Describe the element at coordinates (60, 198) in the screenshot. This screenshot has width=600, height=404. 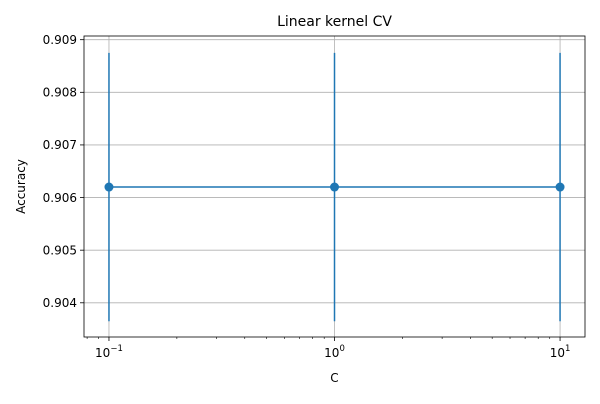
I see `y-tick-label: 0.906` at that location.